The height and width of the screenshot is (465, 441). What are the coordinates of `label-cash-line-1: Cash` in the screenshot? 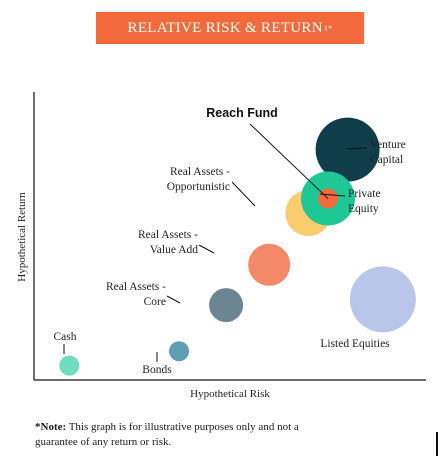 It's located at (65, 337).